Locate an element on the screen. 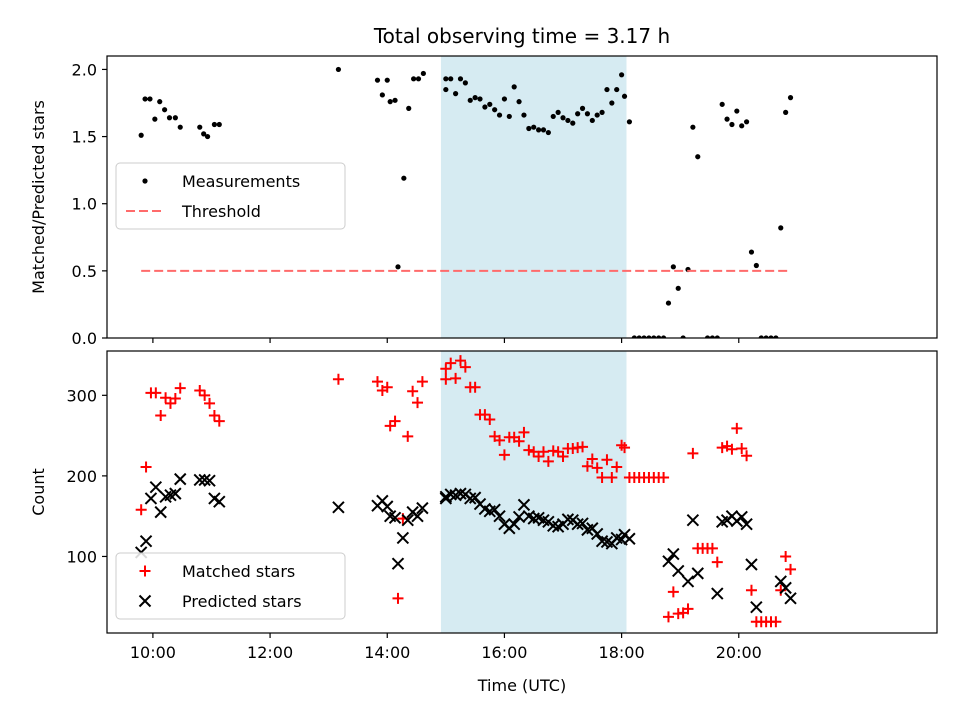 This screenshot has width=960, height=720. y-tick-label: 0.5 is located at coordinates (84, 271).